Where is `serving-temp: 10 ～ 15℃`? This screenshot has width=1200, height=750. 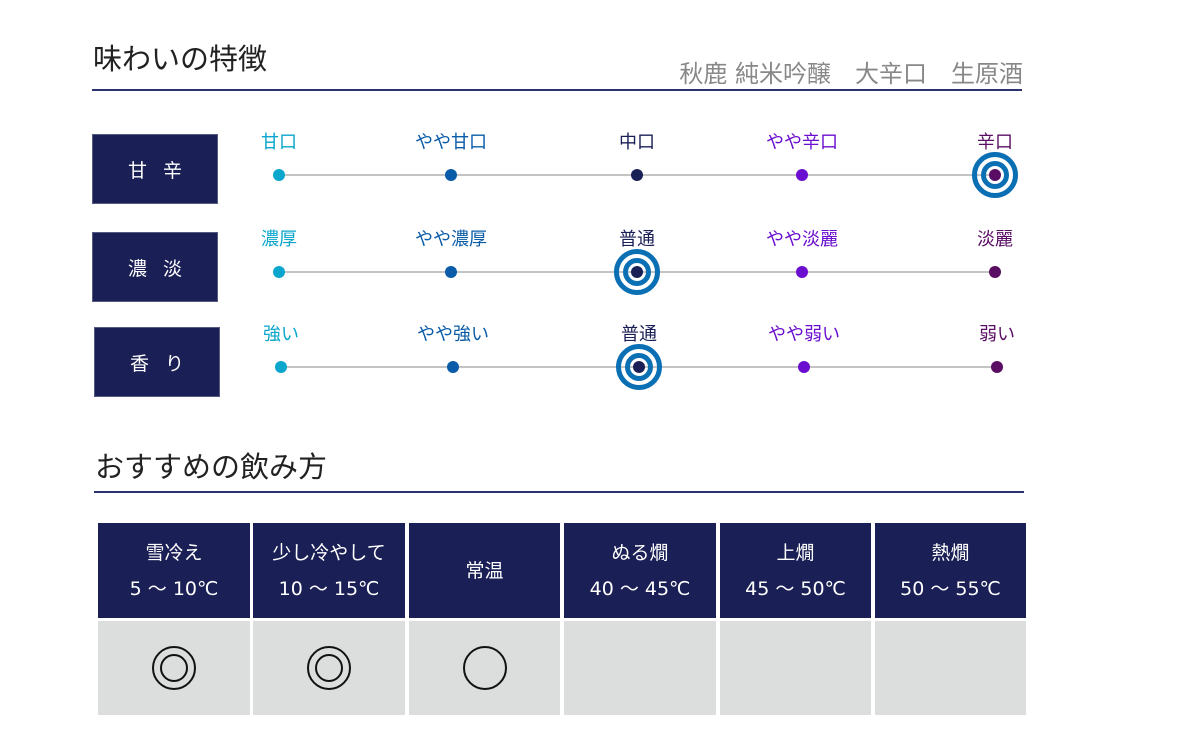 serving-temp: 10 ～ 15℃ is located at coordinates (329, 588).